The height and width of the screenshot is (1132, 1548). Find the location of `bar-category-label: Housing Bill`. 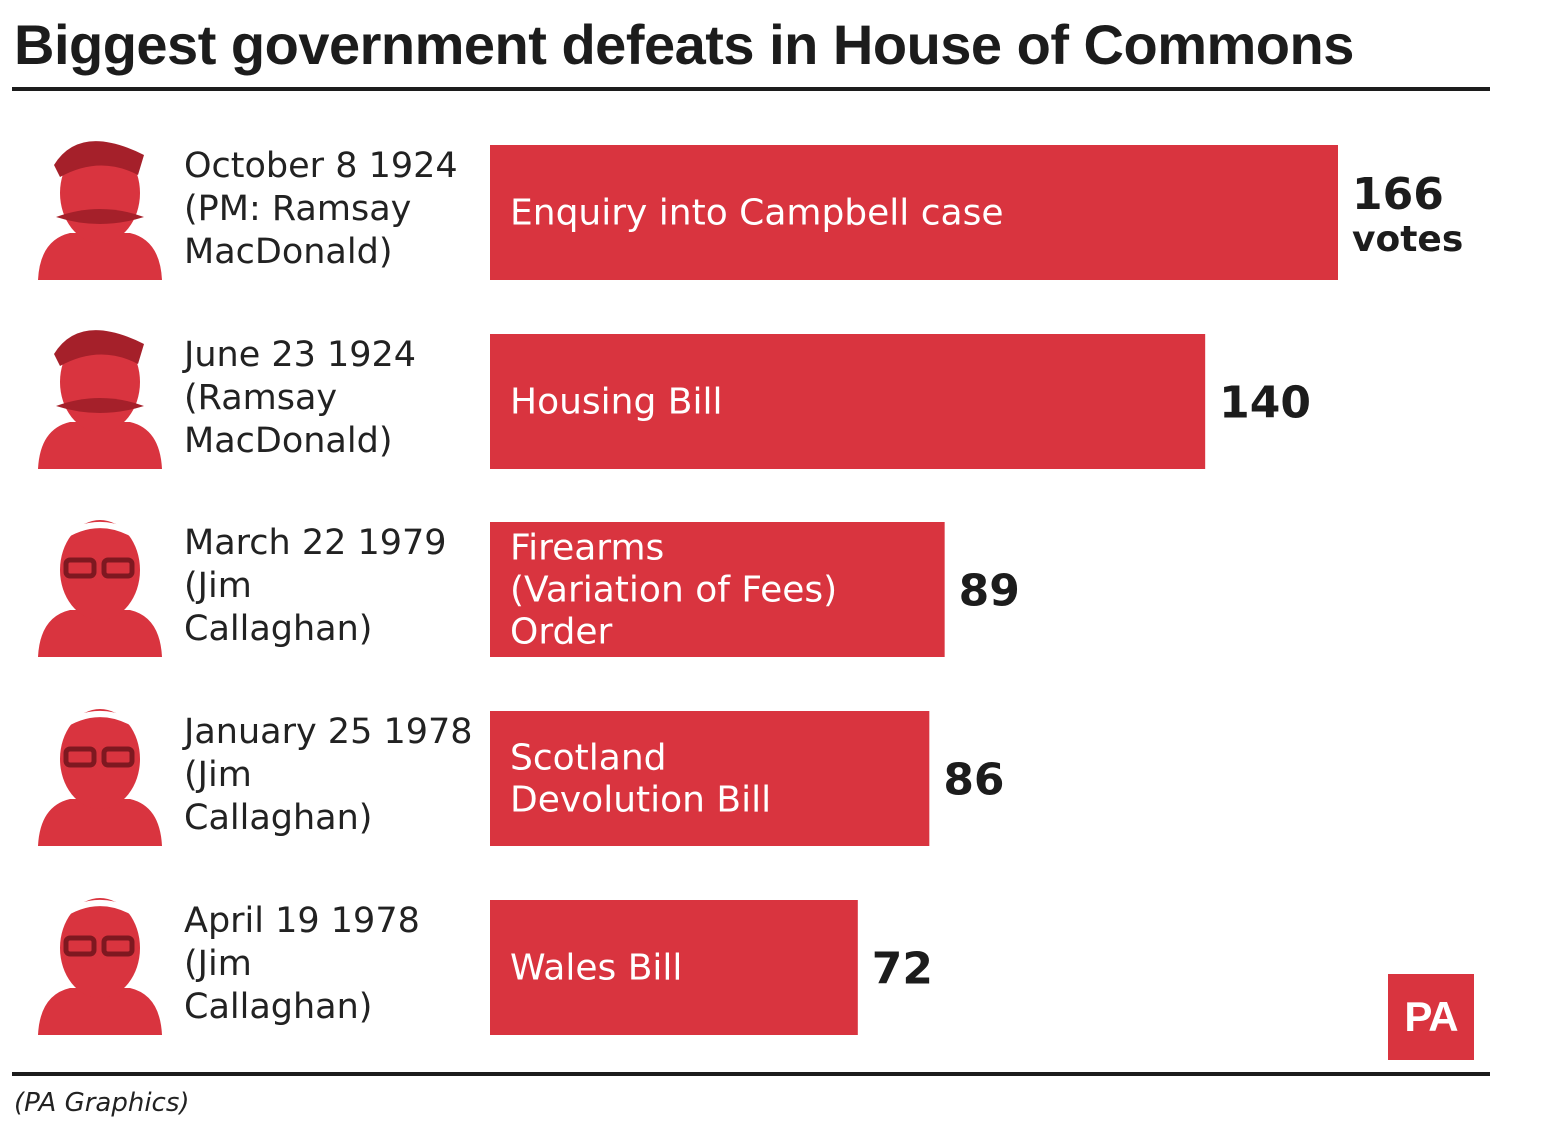

bar-category-label: Housing Bill is located at coordinates (616, 402).